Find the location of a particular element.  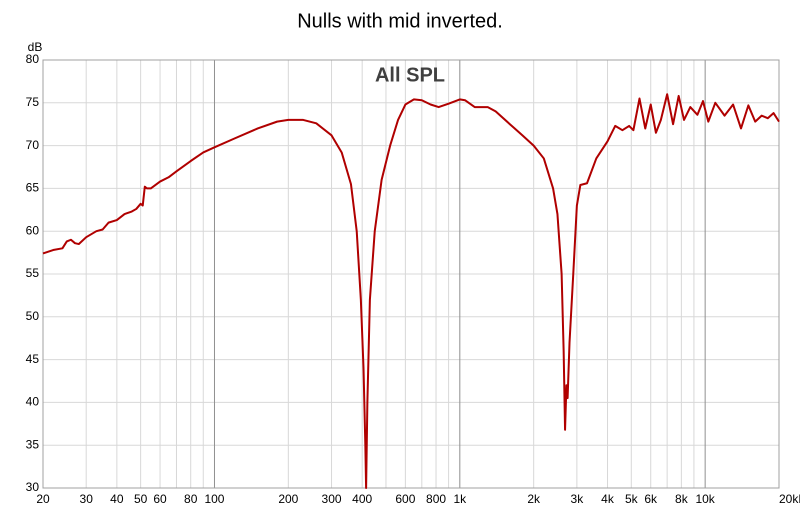

x-tick-label: 30 is located at coordinates (87, 499).